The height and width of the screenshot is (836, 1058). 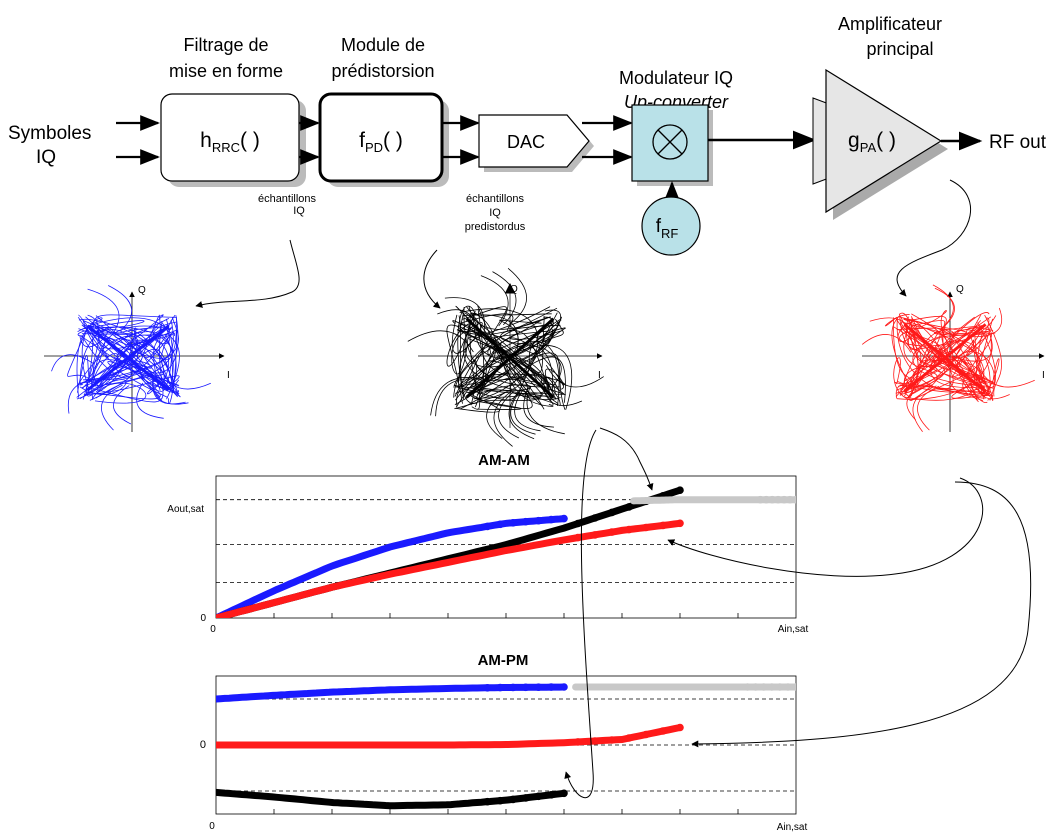 What do you see at coordinates (432, 279) in the screenshot?
I see `arrow-pd-samples-to-pd-constellation` at bounding box center [432, 279].